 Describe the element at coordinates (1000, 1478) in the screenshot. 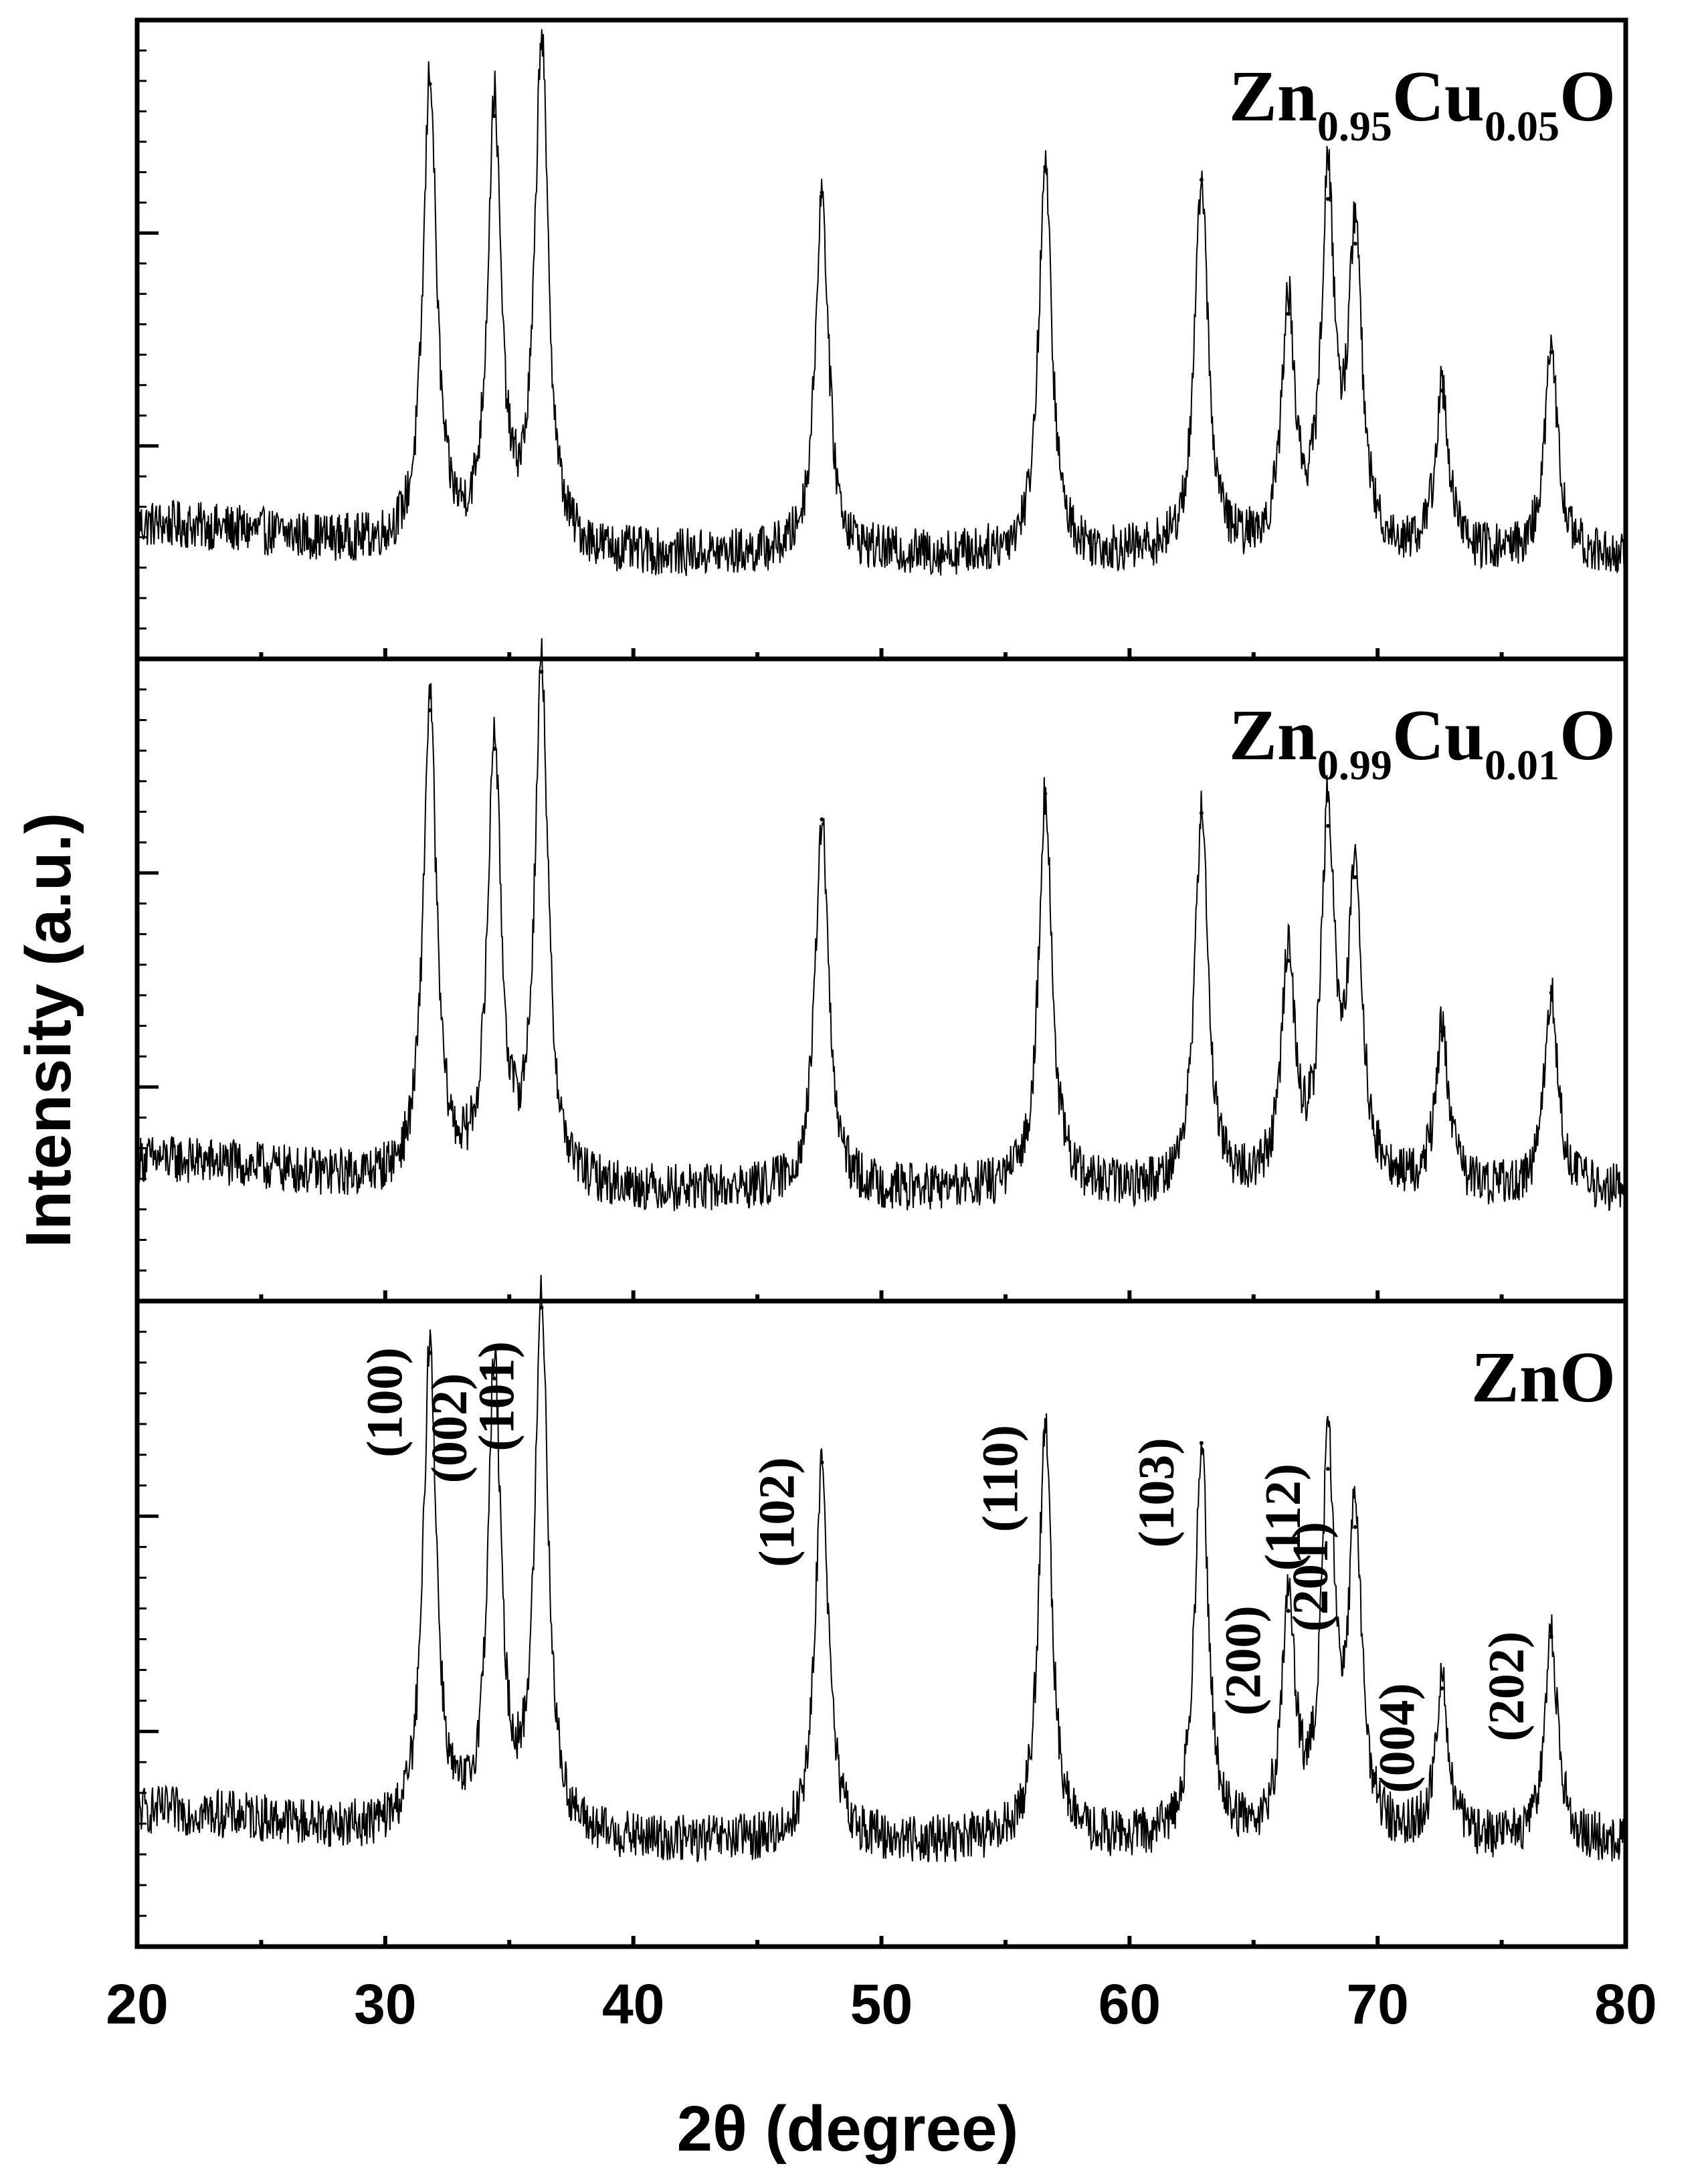

I see `hkl-label: (110)` at that location.